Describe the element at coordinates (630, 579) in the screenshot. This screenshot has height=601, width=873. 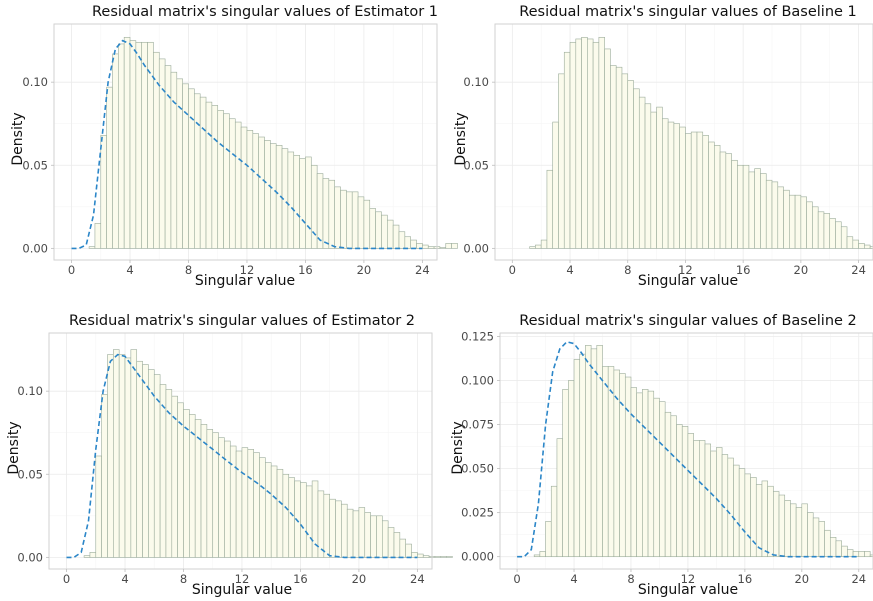
I see `x-tick-label: 8` at that location.